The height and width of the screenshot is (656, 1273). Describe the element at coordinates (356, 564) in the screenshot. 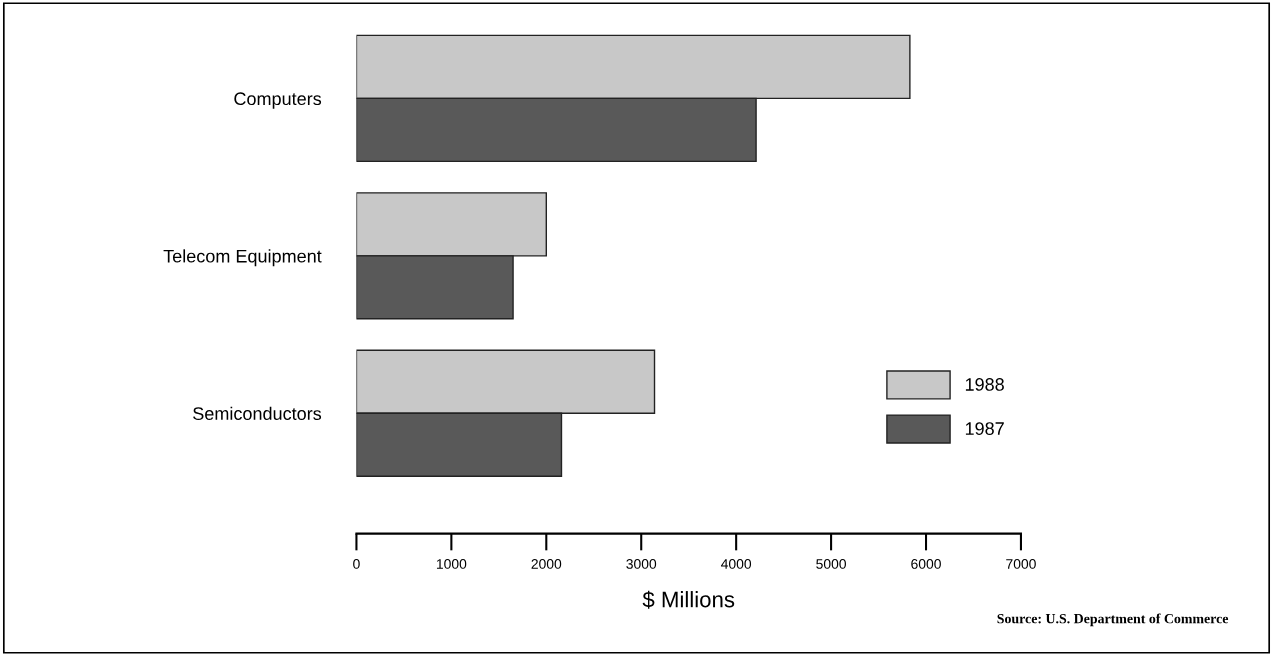

I see `x-tick-label: 0` at that location.